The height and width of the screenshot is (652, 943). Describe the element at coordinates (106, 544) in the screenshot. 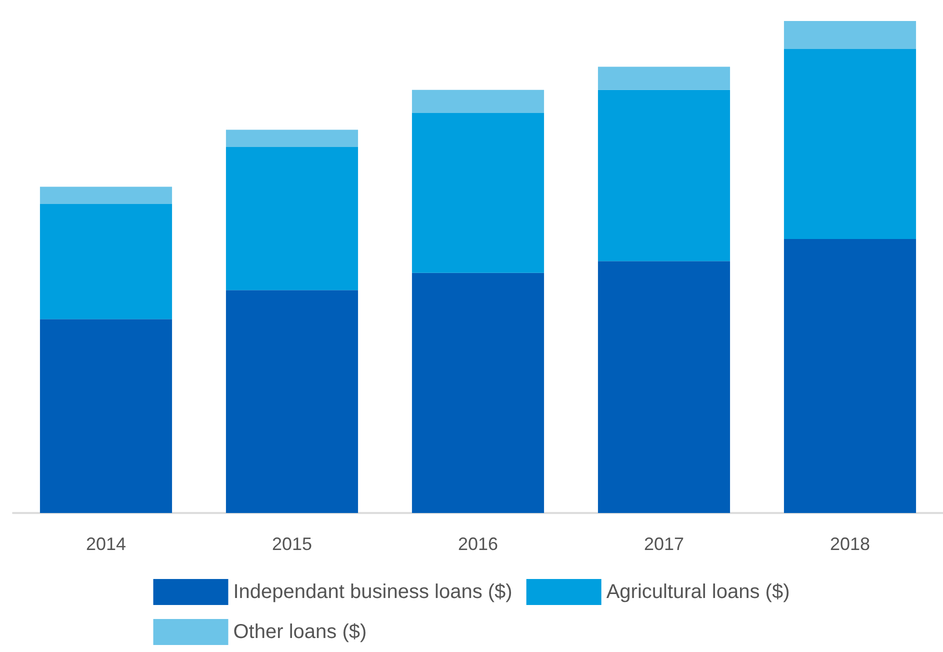

I see `x-tick-label: 2014` at that location.